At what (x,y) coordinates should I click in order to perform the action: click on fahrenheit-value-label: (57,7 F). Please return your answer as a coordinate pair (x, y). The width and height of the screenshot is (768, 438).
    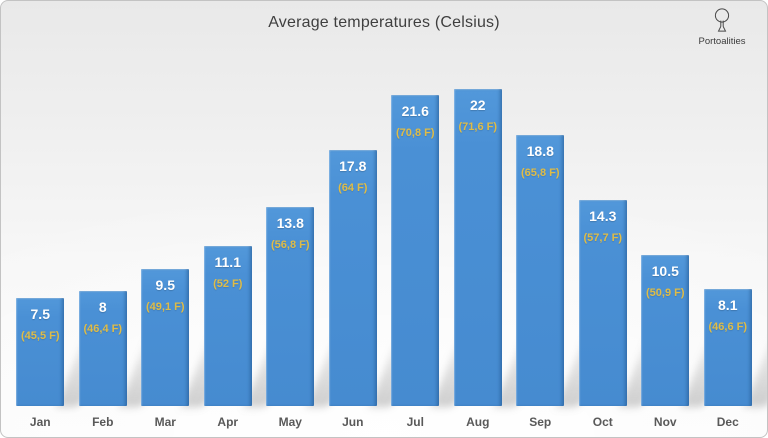
    Looking at the image, I should click on (602, 238).